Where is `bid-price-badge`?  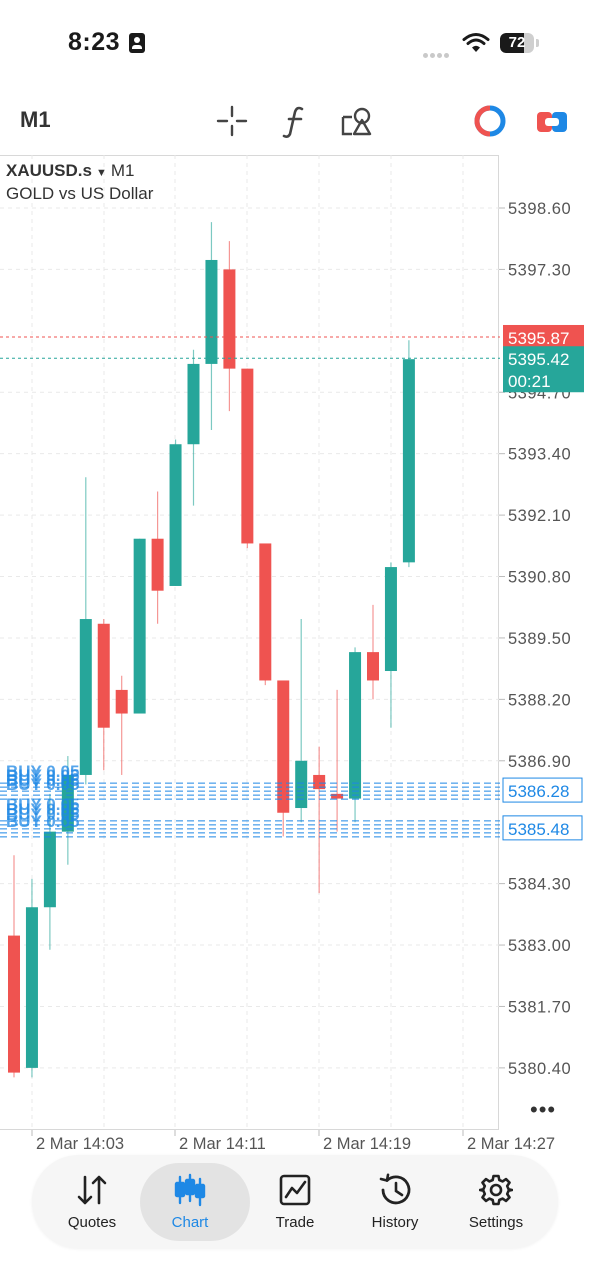
bid-price-badge is located at coordinates (543, 369).